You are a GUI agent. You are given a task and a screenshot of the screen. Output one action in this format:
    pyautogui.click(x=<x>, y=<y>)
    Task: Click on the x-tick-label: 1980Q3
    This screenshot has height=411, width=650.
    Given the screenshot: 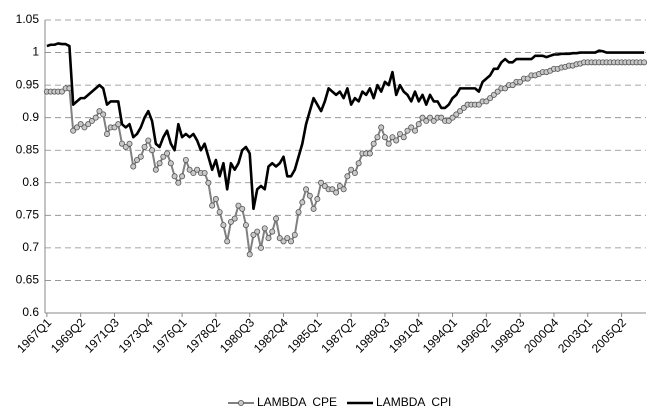 What is the action you would take?
    pyautogui.click(x=237, y=335)
    